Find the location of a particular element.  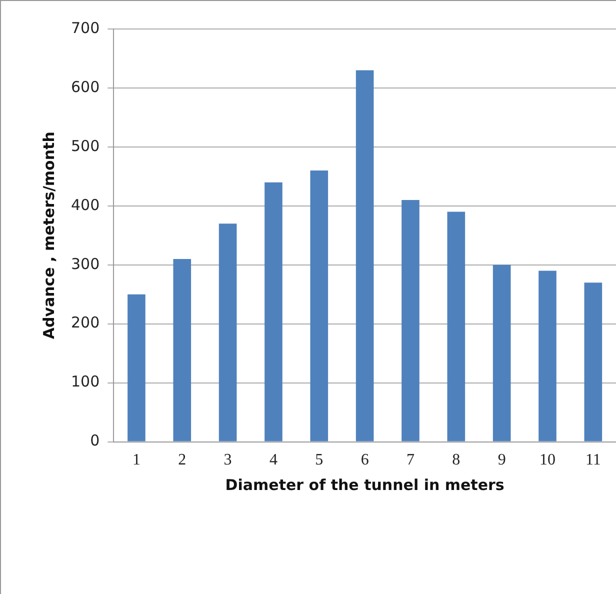

x-tick-label: 3 is located at coordinates (228, 460).